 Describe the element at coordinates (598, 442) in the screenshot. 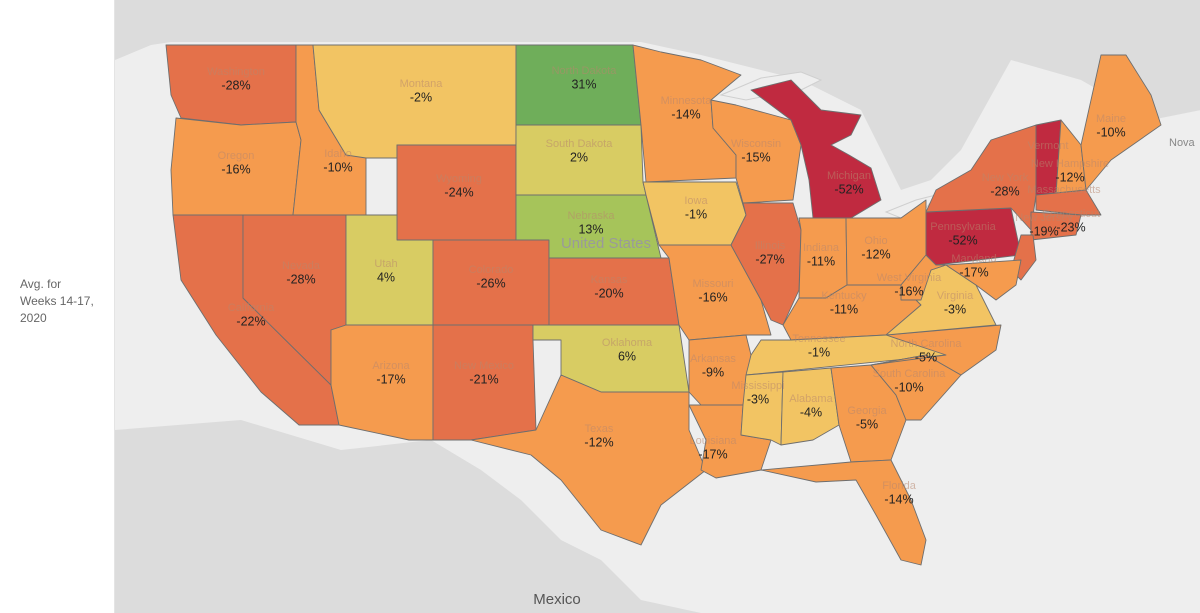

I see `state-value-tx: -12%` at that location.